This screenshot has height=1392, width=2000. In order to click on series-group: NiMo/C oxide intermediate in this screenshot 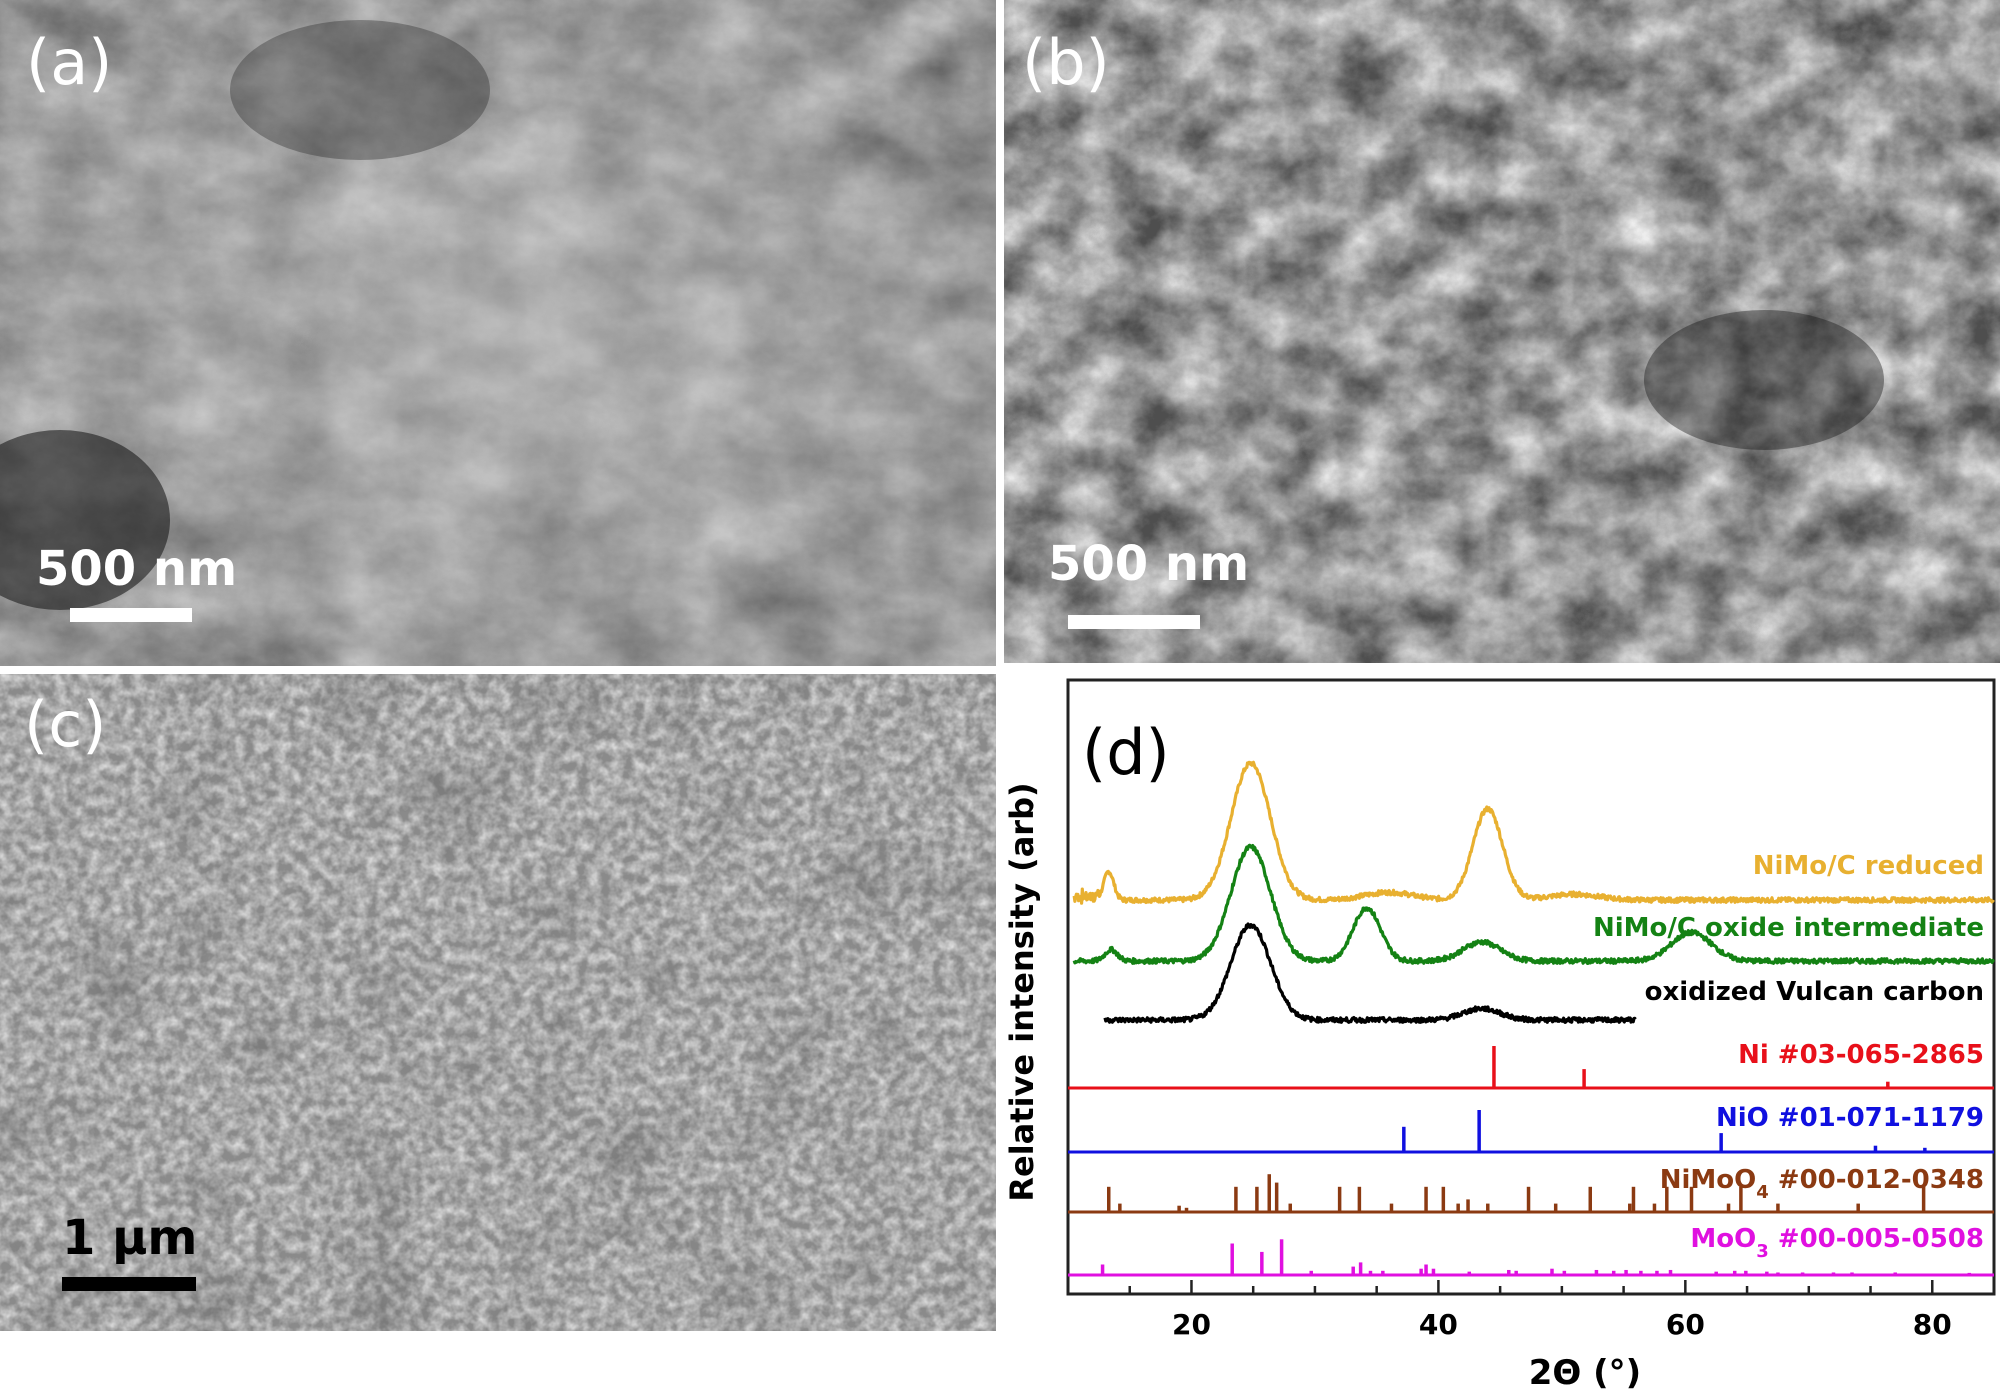, I will do `click(1533, 904)`.